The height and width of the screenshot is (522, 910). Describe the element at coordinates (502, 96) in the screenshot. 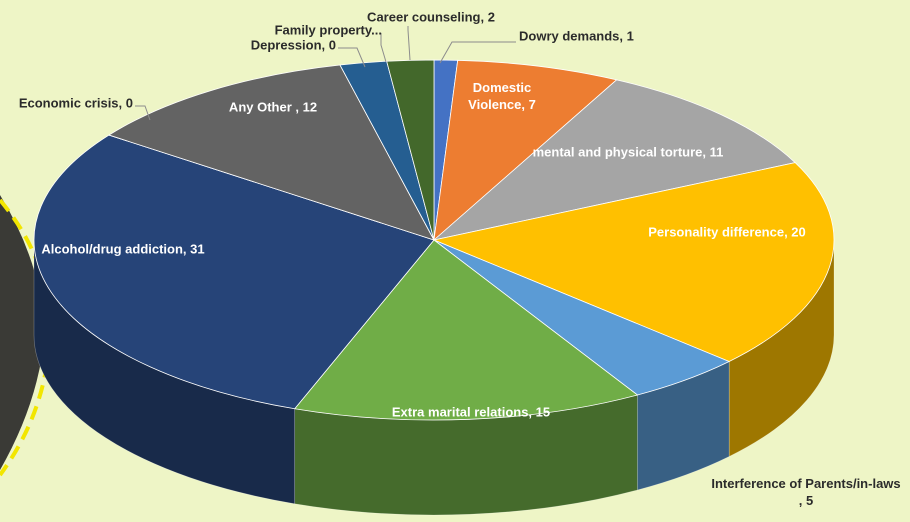

I see `data-label: Domestic Violence, 7` at that location.